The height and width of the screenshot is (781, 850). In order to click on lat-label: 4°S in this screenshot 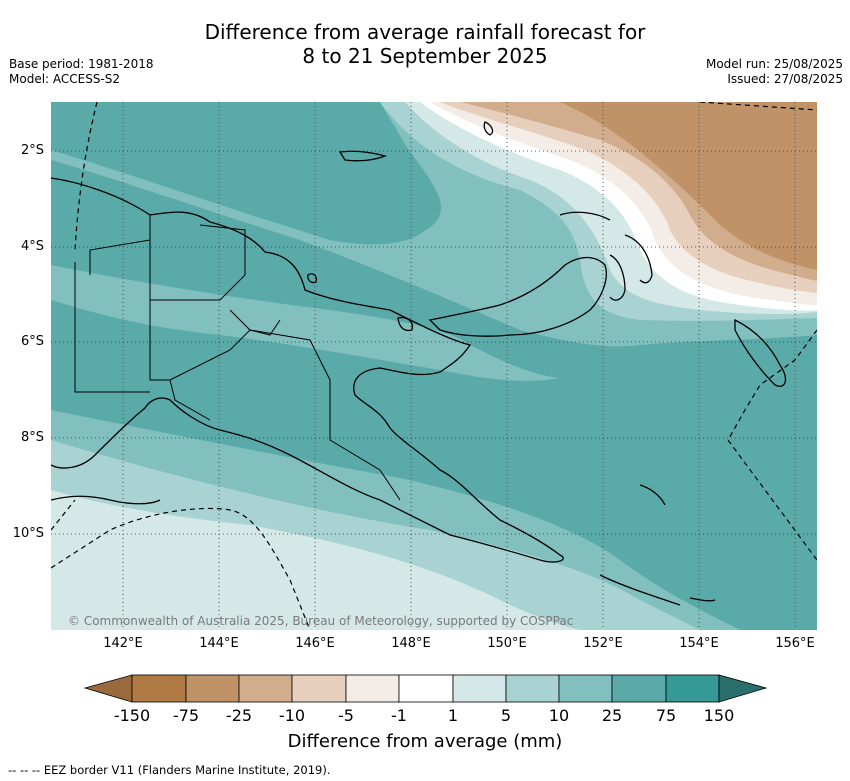, I will do `click(32, 246)`.